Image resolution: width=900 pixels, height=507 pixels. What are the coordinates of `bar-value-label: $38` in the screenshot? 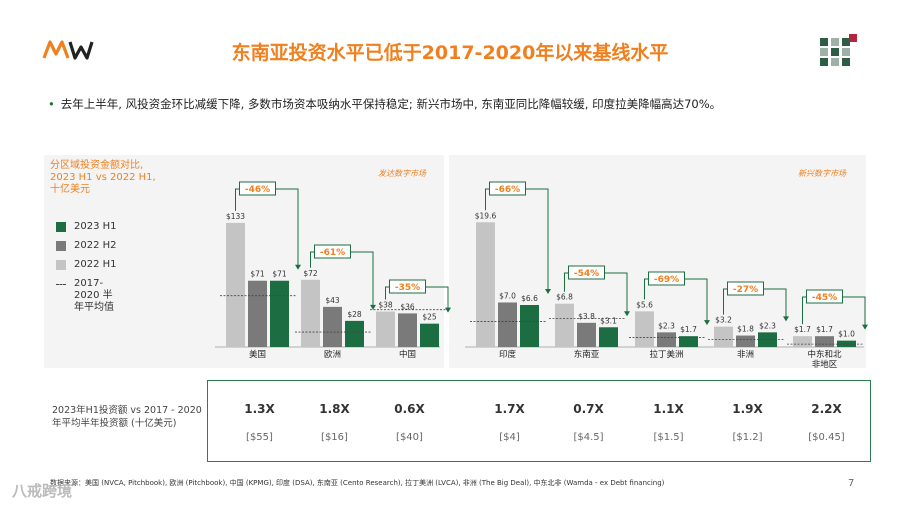 It's located at (385, 305).